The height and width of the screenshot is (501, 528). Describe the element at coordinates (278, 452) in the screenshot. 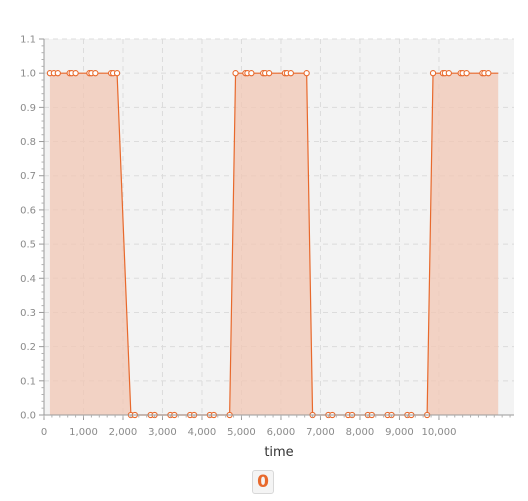

I see `x-axis-title: time` at that location.